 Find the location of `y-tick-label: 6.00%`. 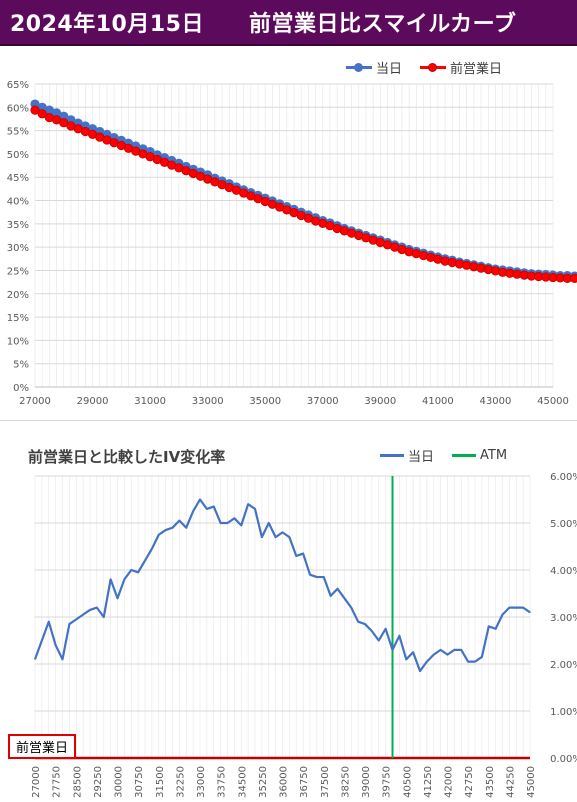

y-tick-label: 6.00% is located at coordinates (563, 477).